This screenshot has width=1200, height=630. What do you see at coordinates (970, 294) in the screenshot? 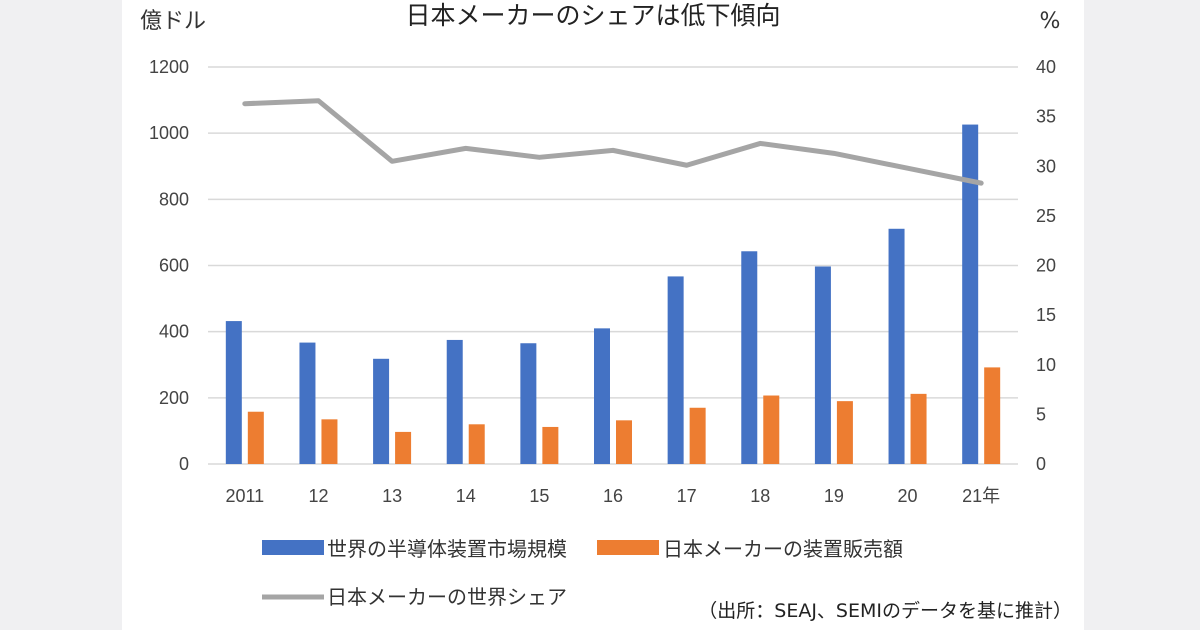
I see `bar-market-21年` at bounding box center [970, 294].